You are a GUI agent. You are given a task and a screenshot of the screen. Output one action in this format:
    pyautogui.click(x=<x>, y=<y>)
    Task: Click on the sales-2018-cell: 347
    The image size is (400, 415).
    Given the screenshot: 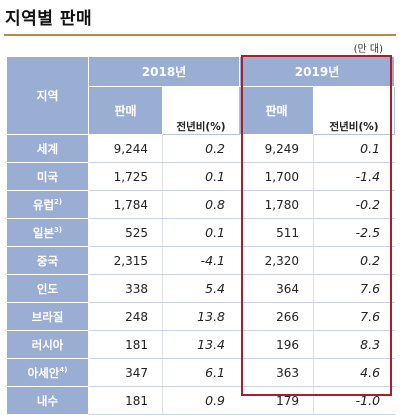 What is the action you would take?
    pyautogui.click(x=125, y=372)
    